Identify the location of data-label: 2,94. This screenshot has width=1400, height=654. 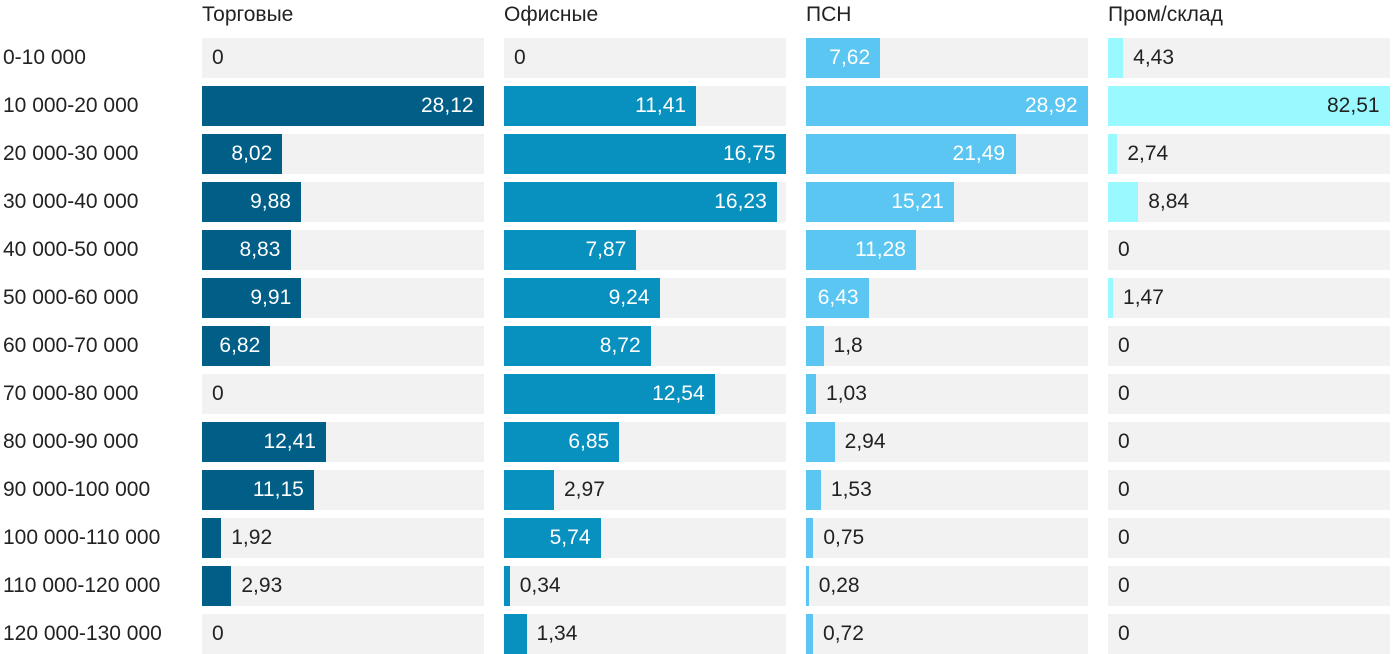
(865, 441).